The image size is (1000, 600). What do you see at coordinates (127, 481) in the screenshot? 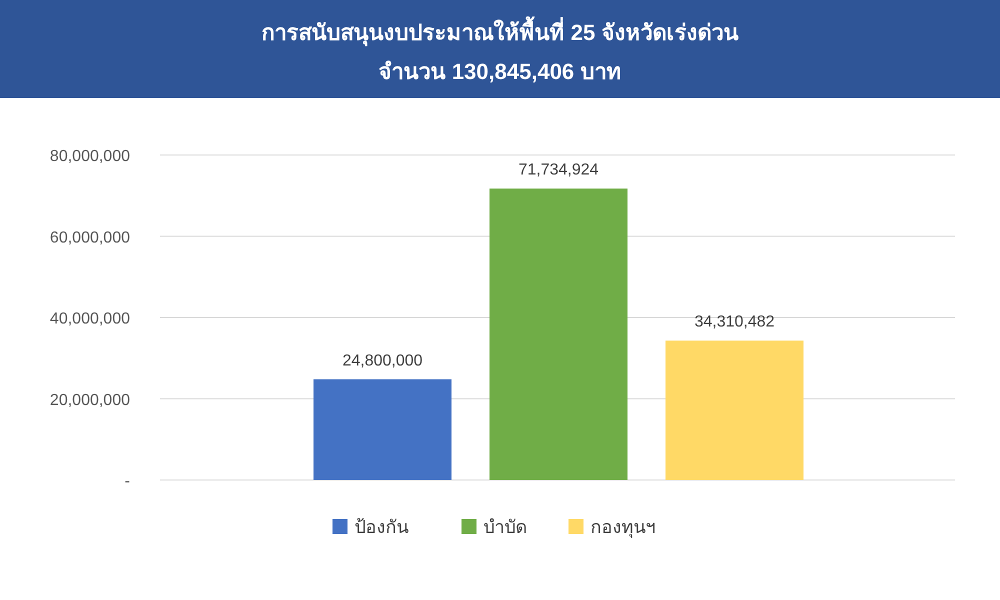
I see `y-tick-label: -` at bounding box center [127, 481].